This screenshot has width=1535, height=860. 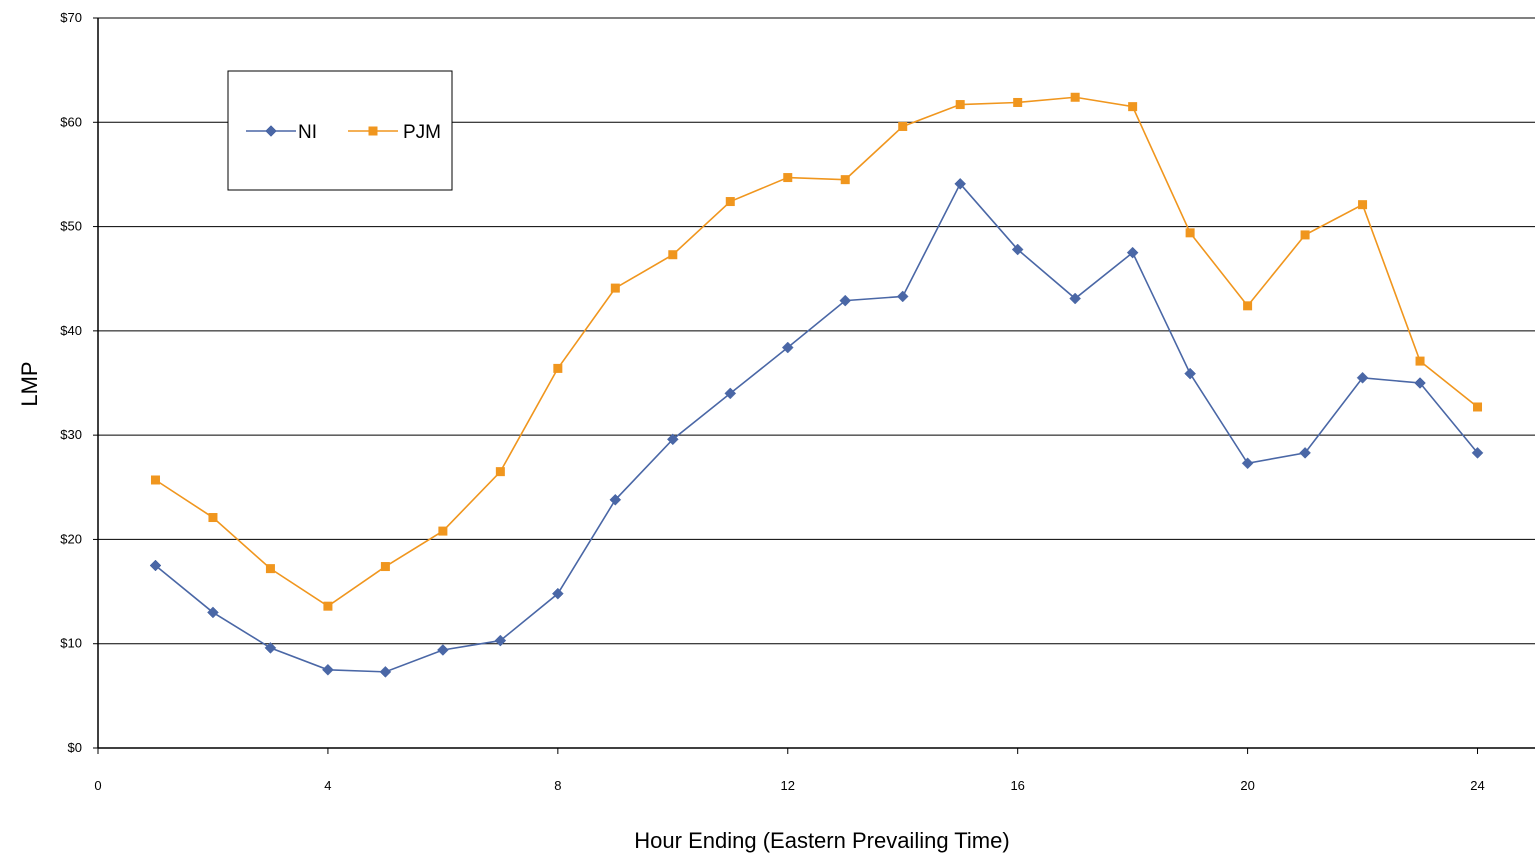 What do you see at coordinates (79, 382) in the screenshot?
I see `y-axis-ticks: $0 $10 $20 $30 $40 $50 $60 $70` at bounding box center [79, 382].